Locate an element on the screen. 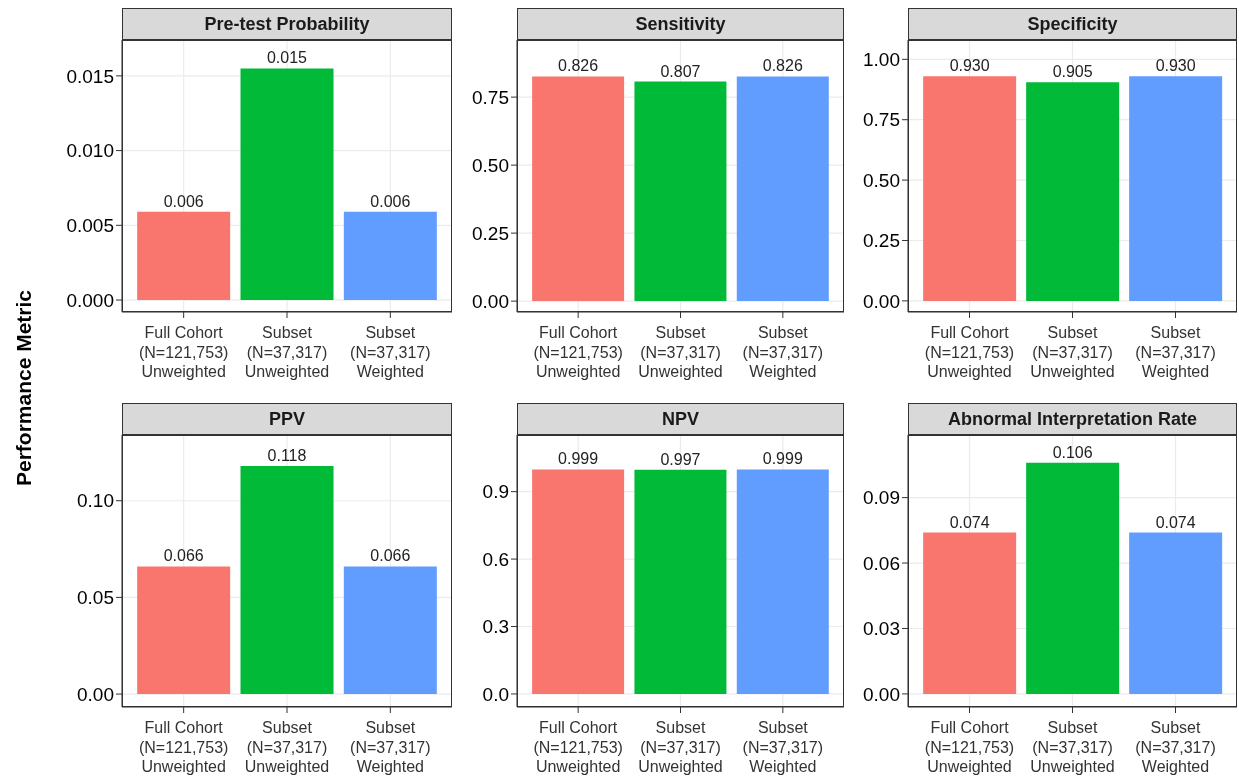 The width and height of the screenshot is (1239, 776). y-tick-label: 0.03 is located at coordinates (881, 629).